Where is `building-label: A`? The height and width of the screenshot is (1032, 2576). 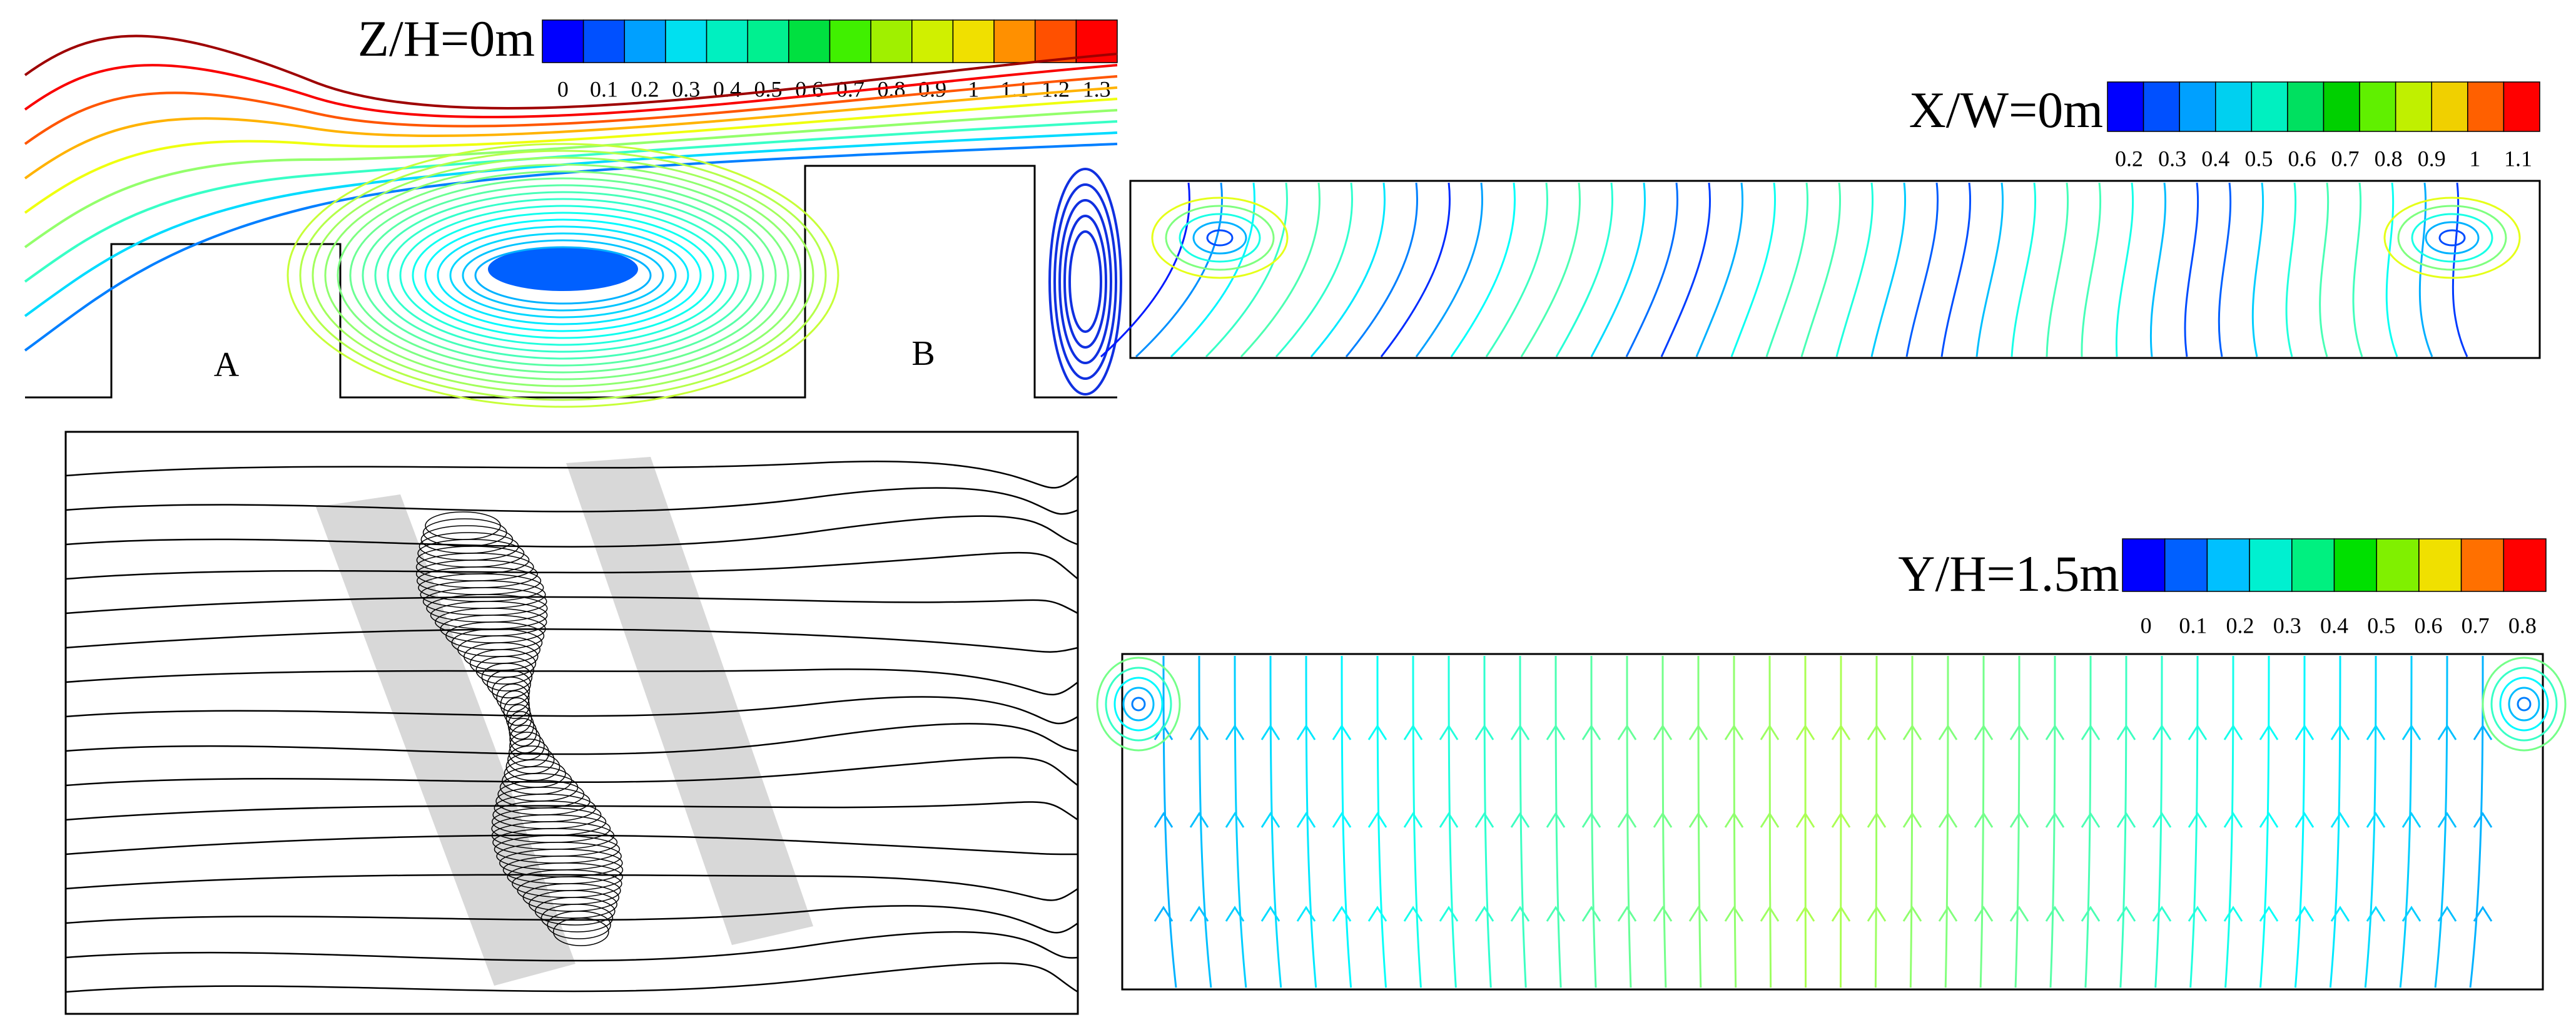 building-label: A is located at coordinates (227, 364).